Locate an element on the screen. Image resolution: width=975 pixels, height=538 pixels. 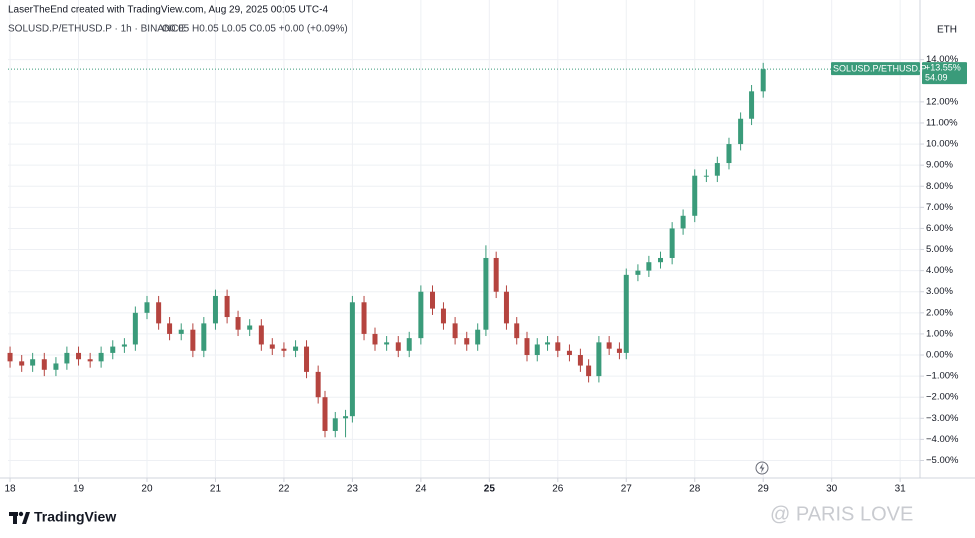
symbol-box is located at coordinates (875, 69).